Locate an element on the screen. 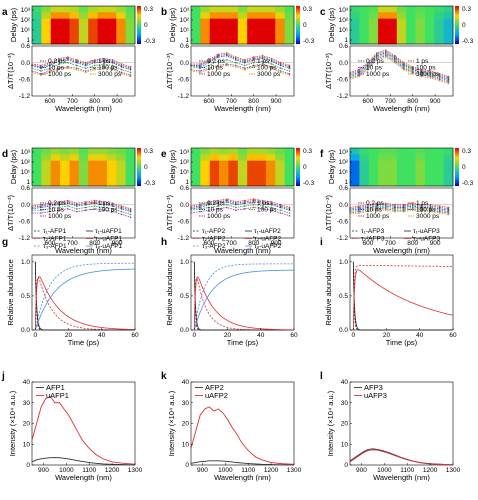 The image size is (478, 500). legend-label: τ₂-uAFP2 is located at coordinates (268, 239).